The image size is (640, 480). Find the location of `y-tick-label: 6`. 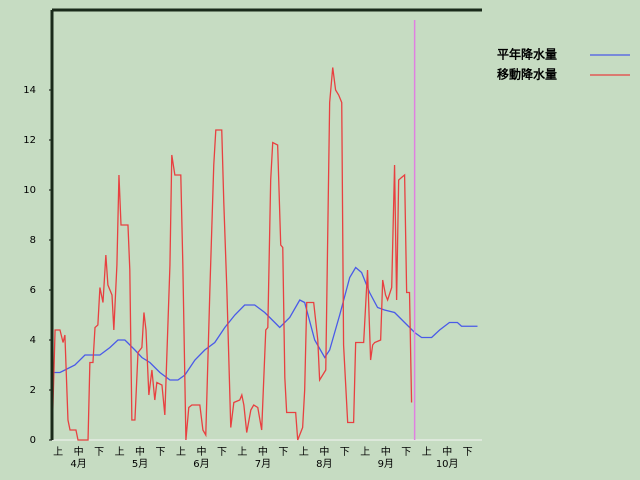

y-tick-label: 6 is located at coordinates (33, 290).